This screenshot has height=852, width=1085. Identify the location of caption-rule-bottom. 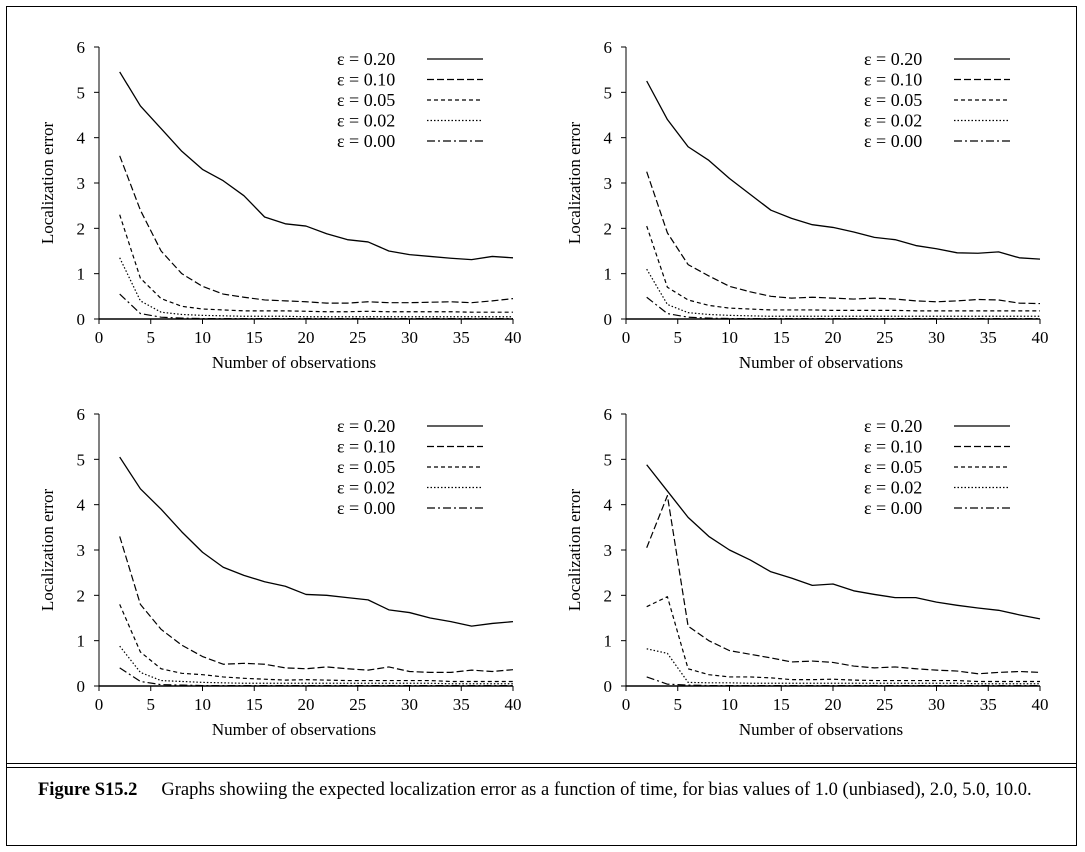
(541, 767).